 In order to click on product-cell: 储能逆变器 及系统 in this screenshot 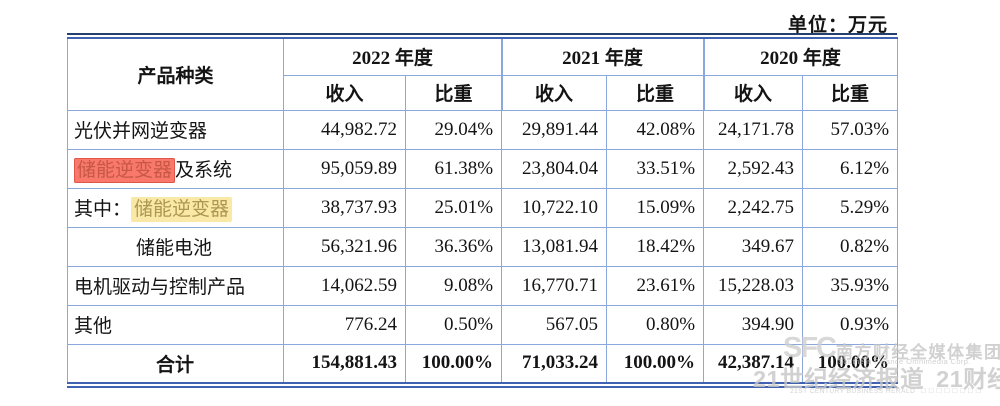, I will do `click(175, 168)`.